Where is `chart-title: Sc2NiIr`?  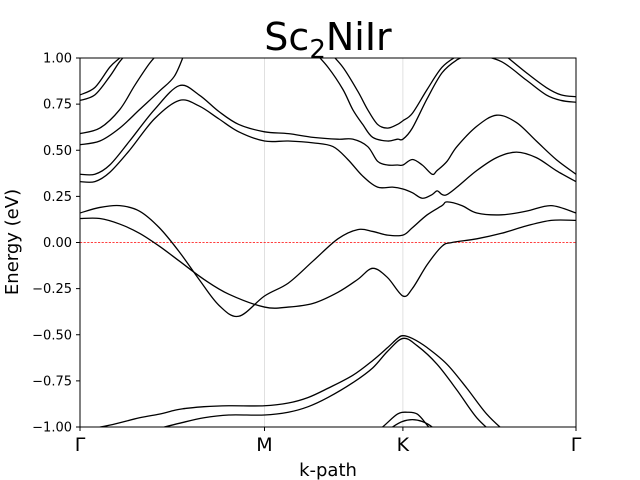
chart-title: Sc2NiIr is located at coordinates (328, 40).